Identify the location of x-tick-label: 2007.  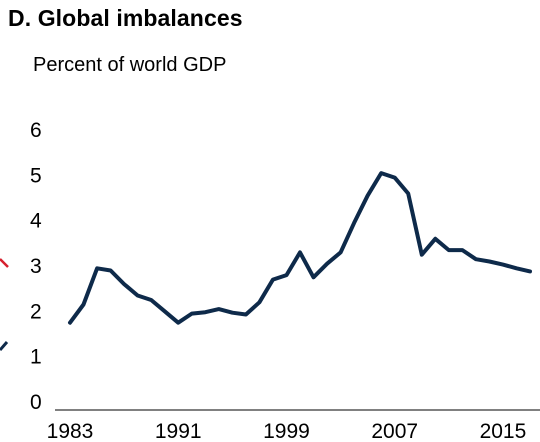
(394, 431).